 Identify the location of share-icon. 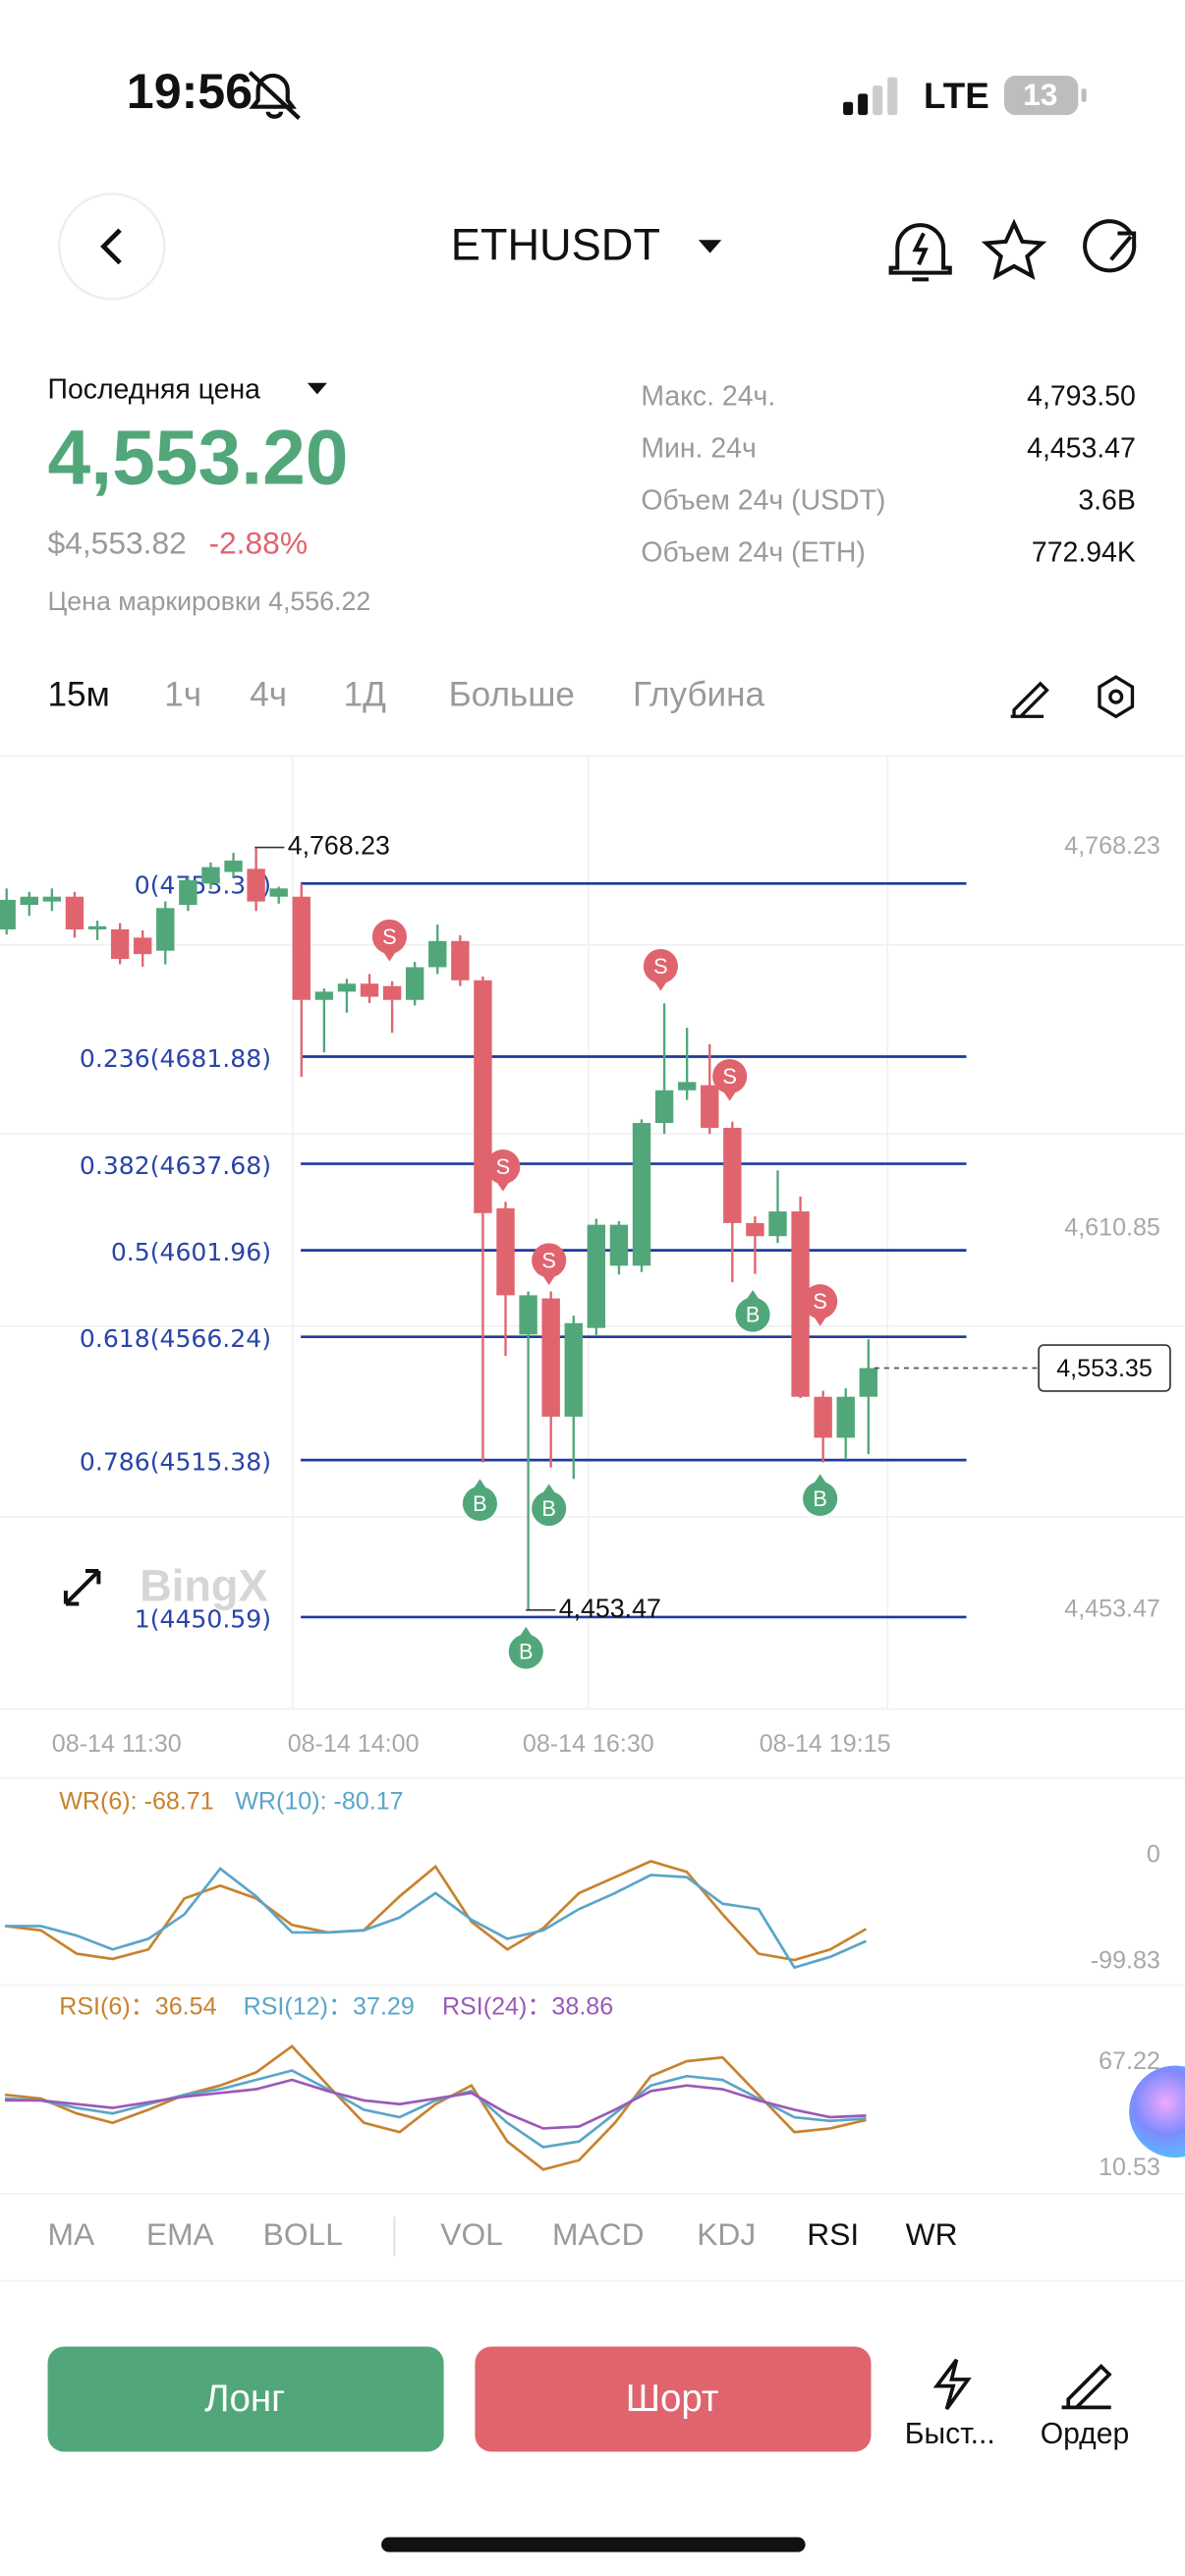
(1110, 246).